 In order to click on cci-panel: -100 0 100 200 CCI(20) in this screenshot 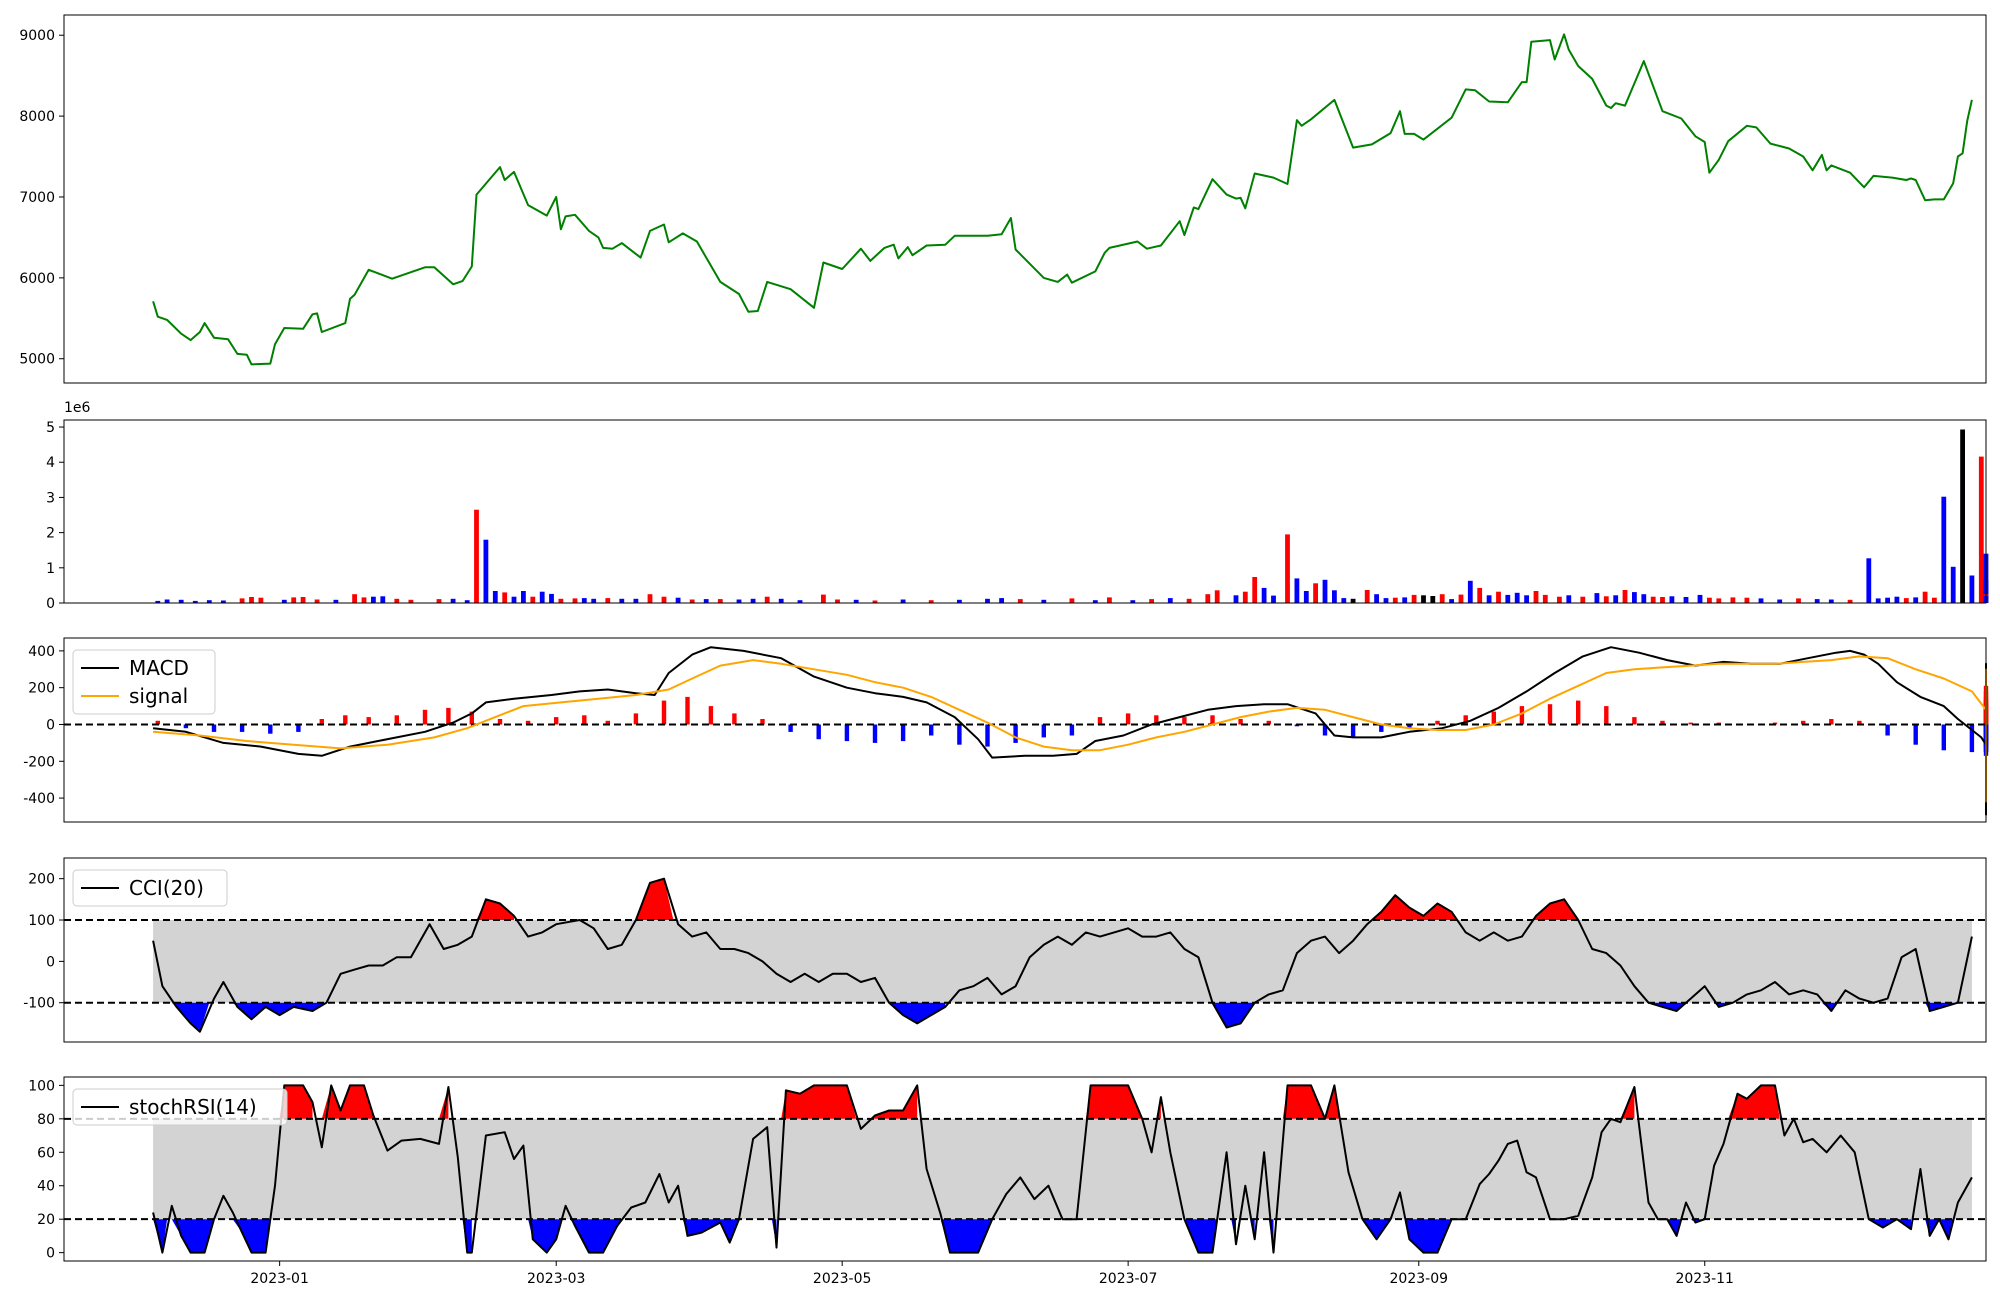, I will do `click(1005, 950)`.